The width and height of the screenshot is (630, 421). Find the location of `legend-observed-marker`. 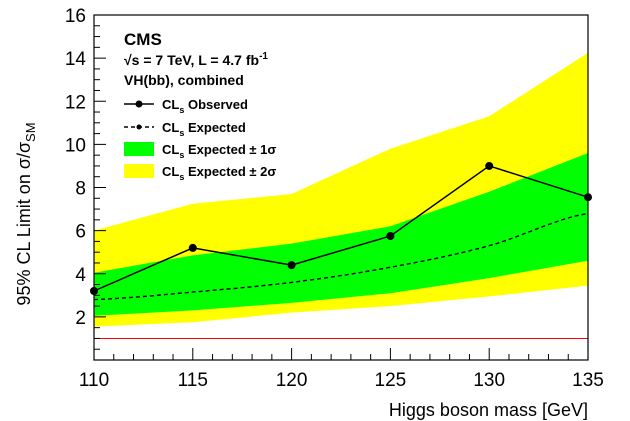

legend-observed-marker is located at coordinates (139, 104).